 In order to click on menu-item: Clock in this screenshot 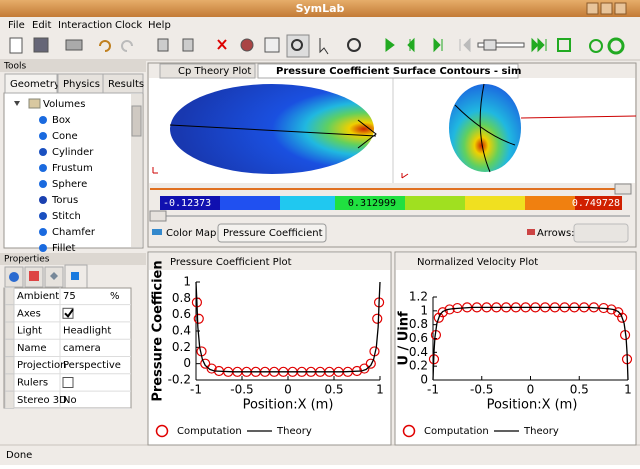, I will do `click(128, 25)`.